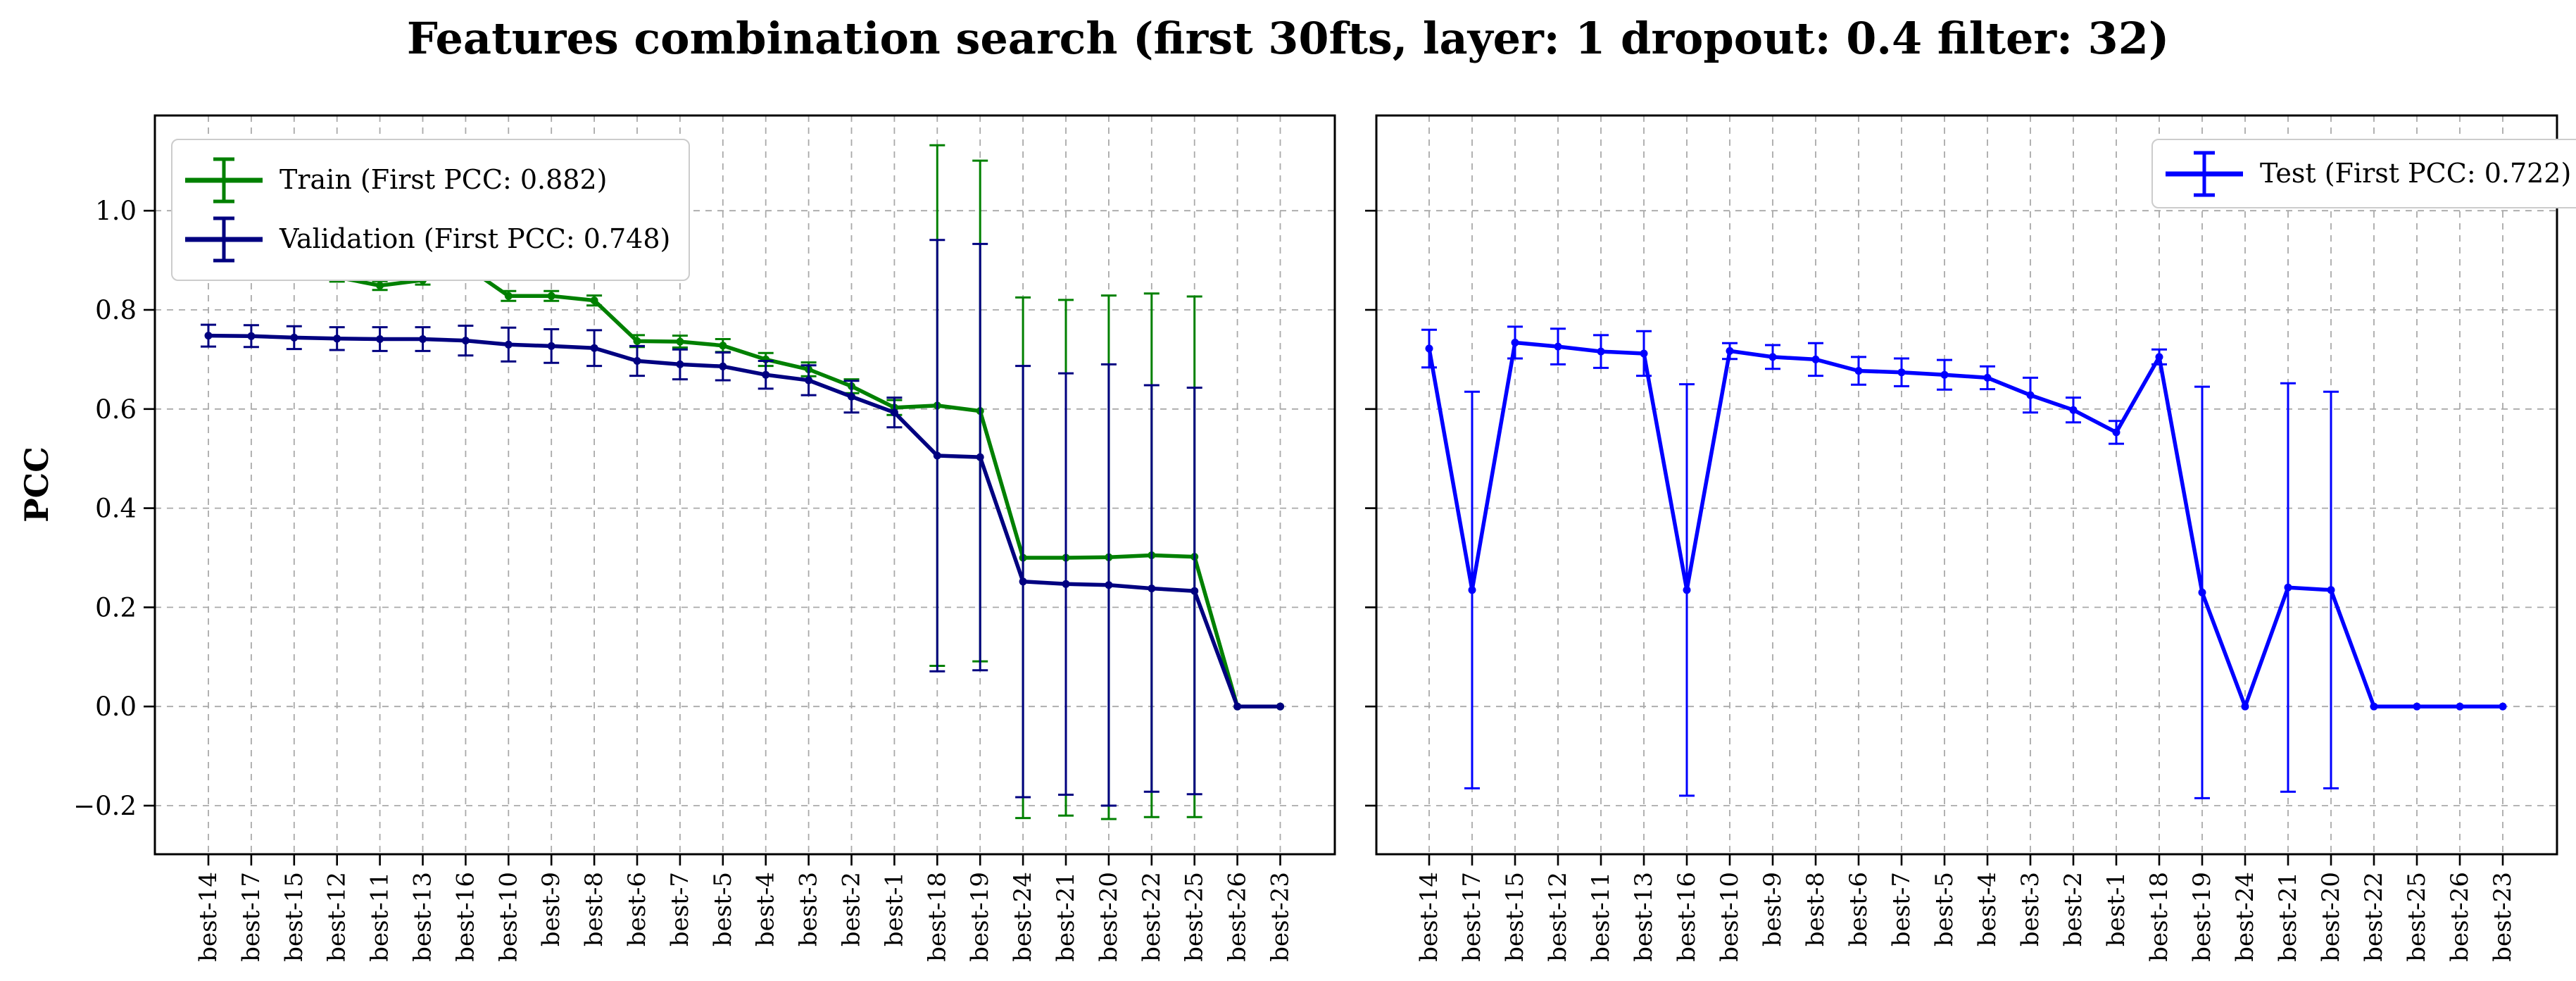 The height and width of the screenshot is (981, 2576). Describe the element at coordinates (224, 239) in the screenshot. I see `validation-errorbar-marker-icon` at that location.